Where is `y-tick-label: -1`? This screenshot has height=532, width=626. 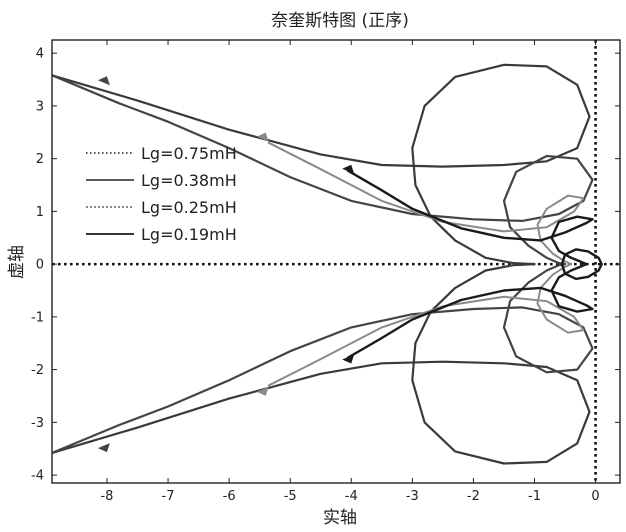
y-tick-label: -1 is located at coordinates (37, 317).